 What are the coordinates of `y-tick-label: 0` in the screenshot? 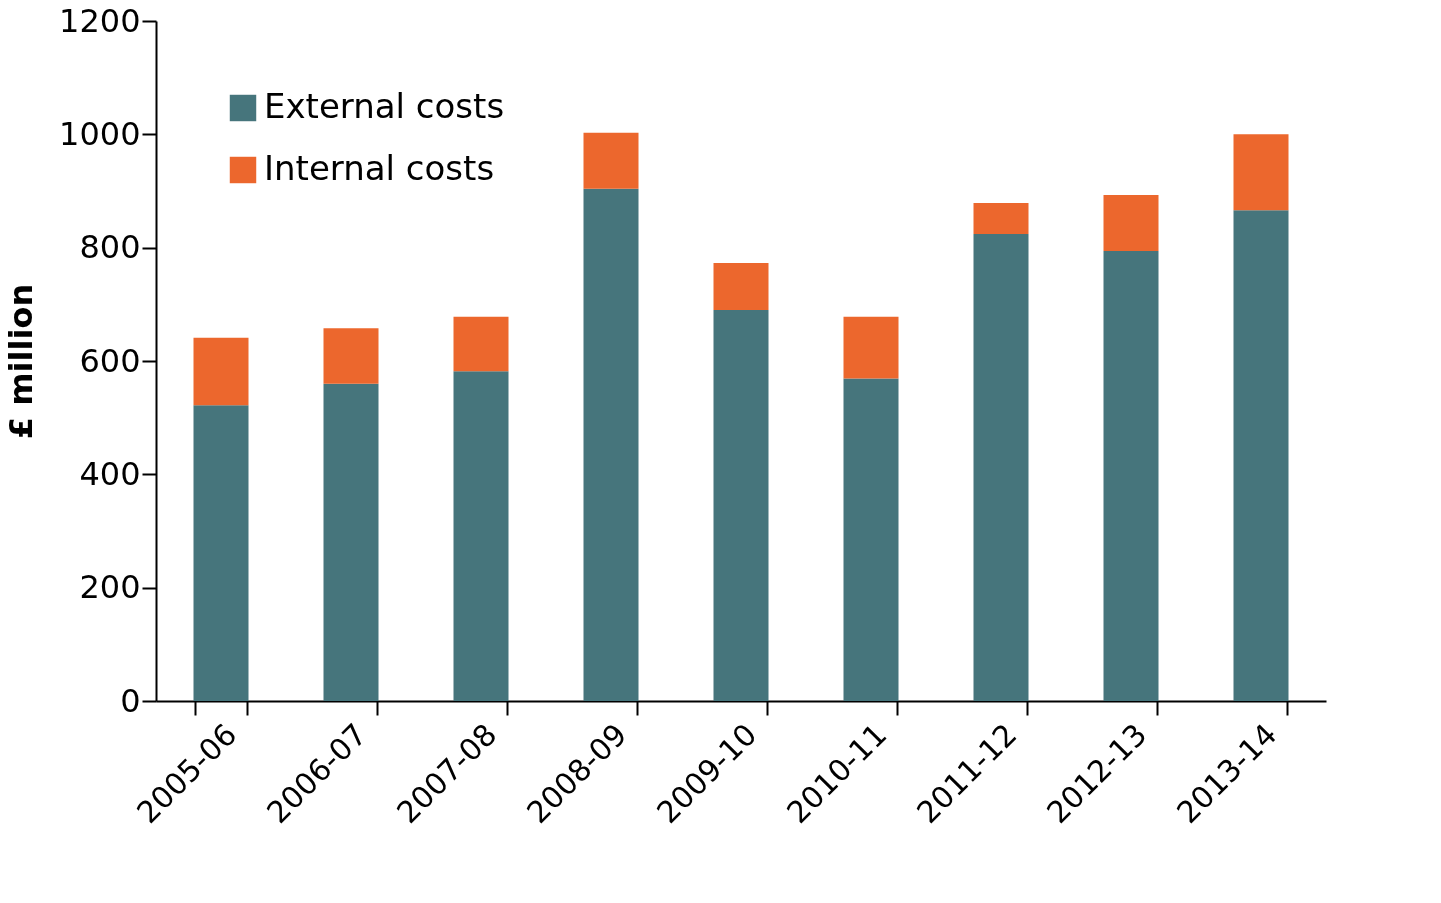 It's located at (130, 700).